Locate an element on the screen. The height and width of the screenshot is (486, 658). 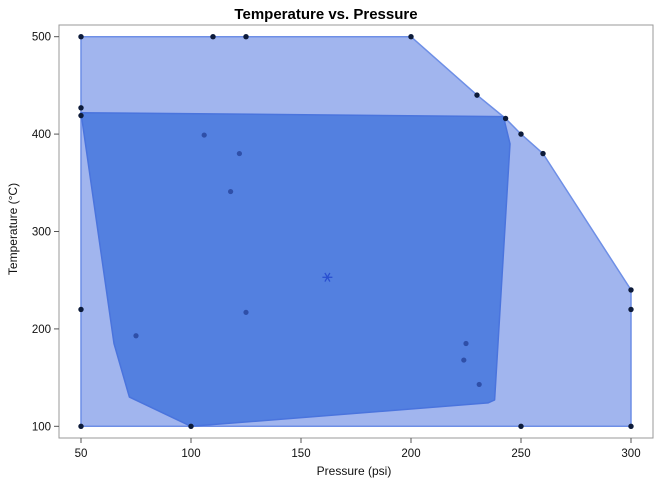
y-tick-label: 300 is located at coordinates (41, 233).